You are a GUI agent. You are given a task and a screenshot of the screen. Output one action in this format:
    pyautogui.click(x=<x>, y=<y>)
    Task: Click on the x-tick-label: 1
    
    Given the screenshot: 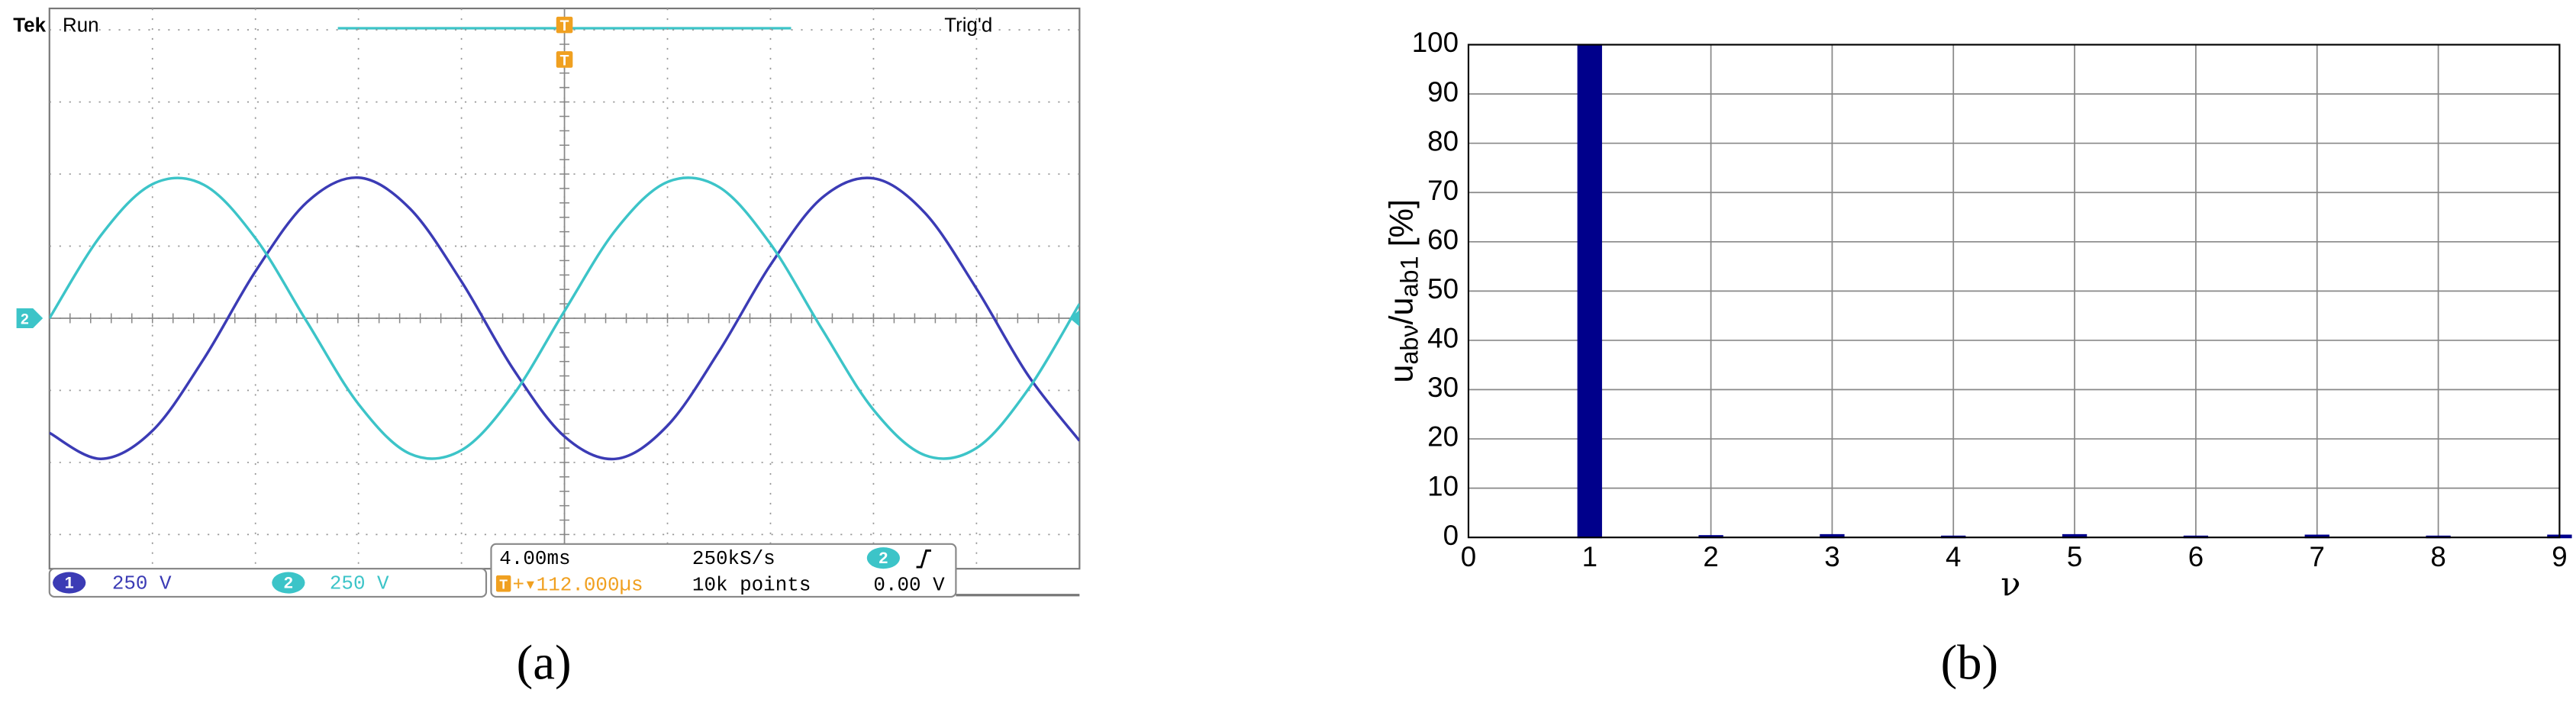 What is the action you would take?
    pyautogui.click(x=1590, y=556)
    